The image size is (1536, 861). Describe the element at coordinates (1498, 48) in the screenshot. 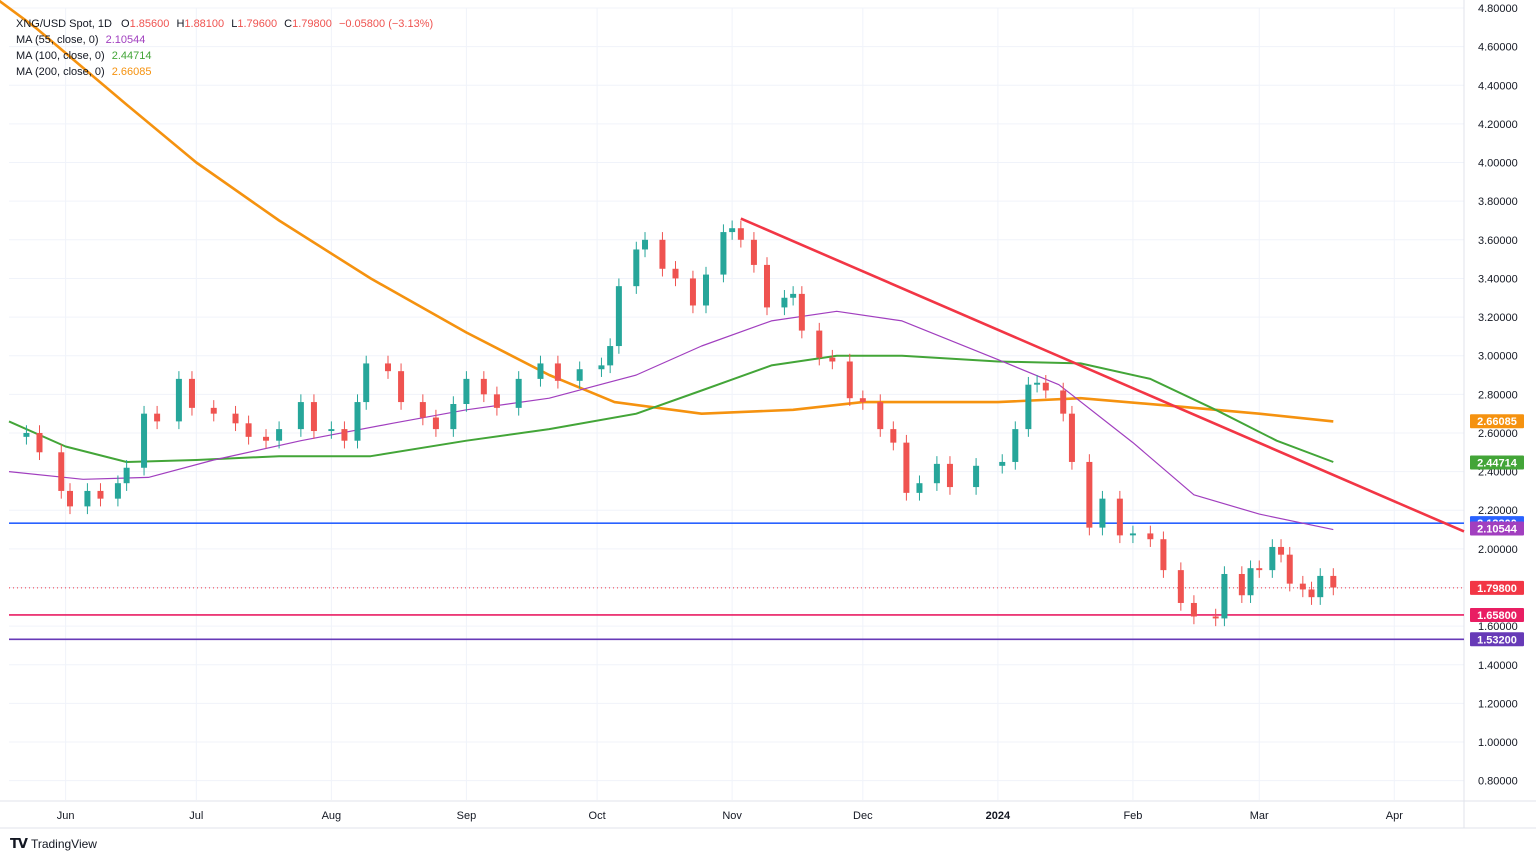

I see `price-tick-label: 4.60000` at that location.